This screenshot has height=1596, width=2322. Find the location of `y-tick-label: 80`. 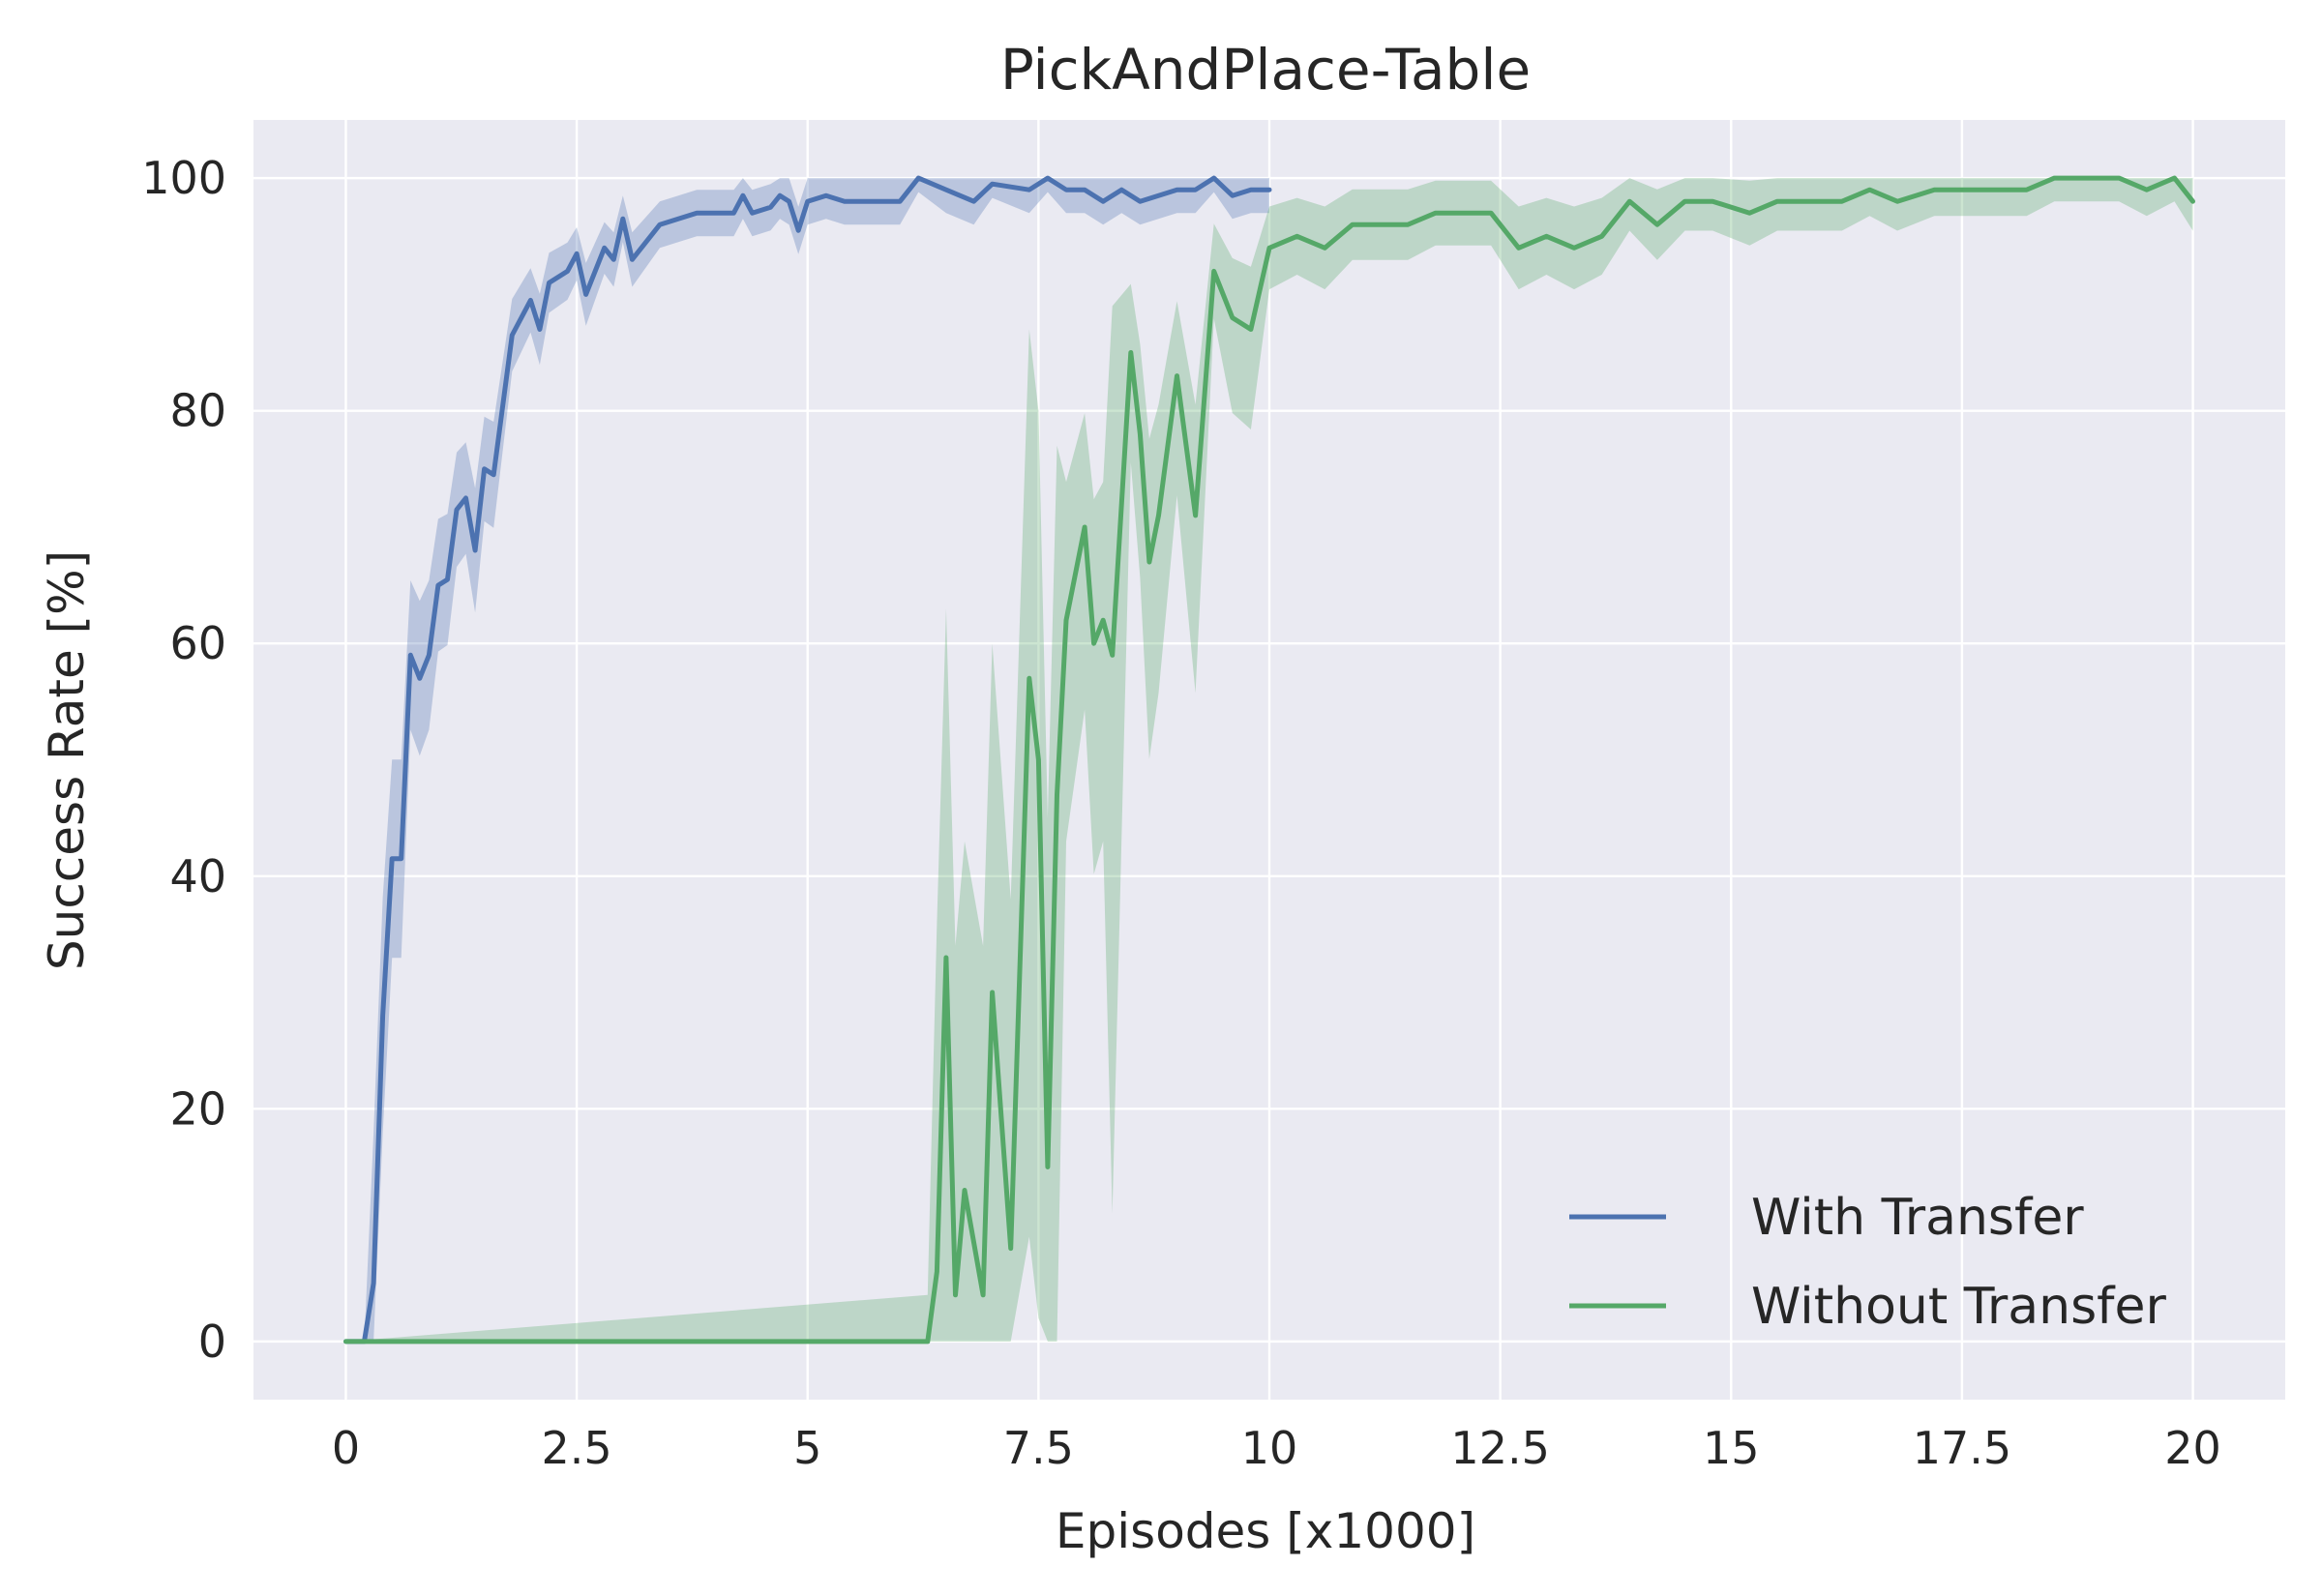

y-tick-label: 80 is located at coordinates (197, 411).